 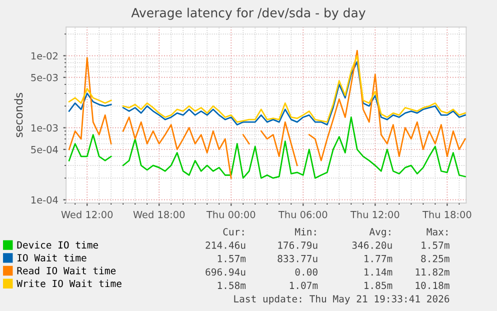 What do you see at coordinates (159, 214) in the screenshot?
I see `x-tick-label: Wed 18:00` at bounding box center [159, 214].